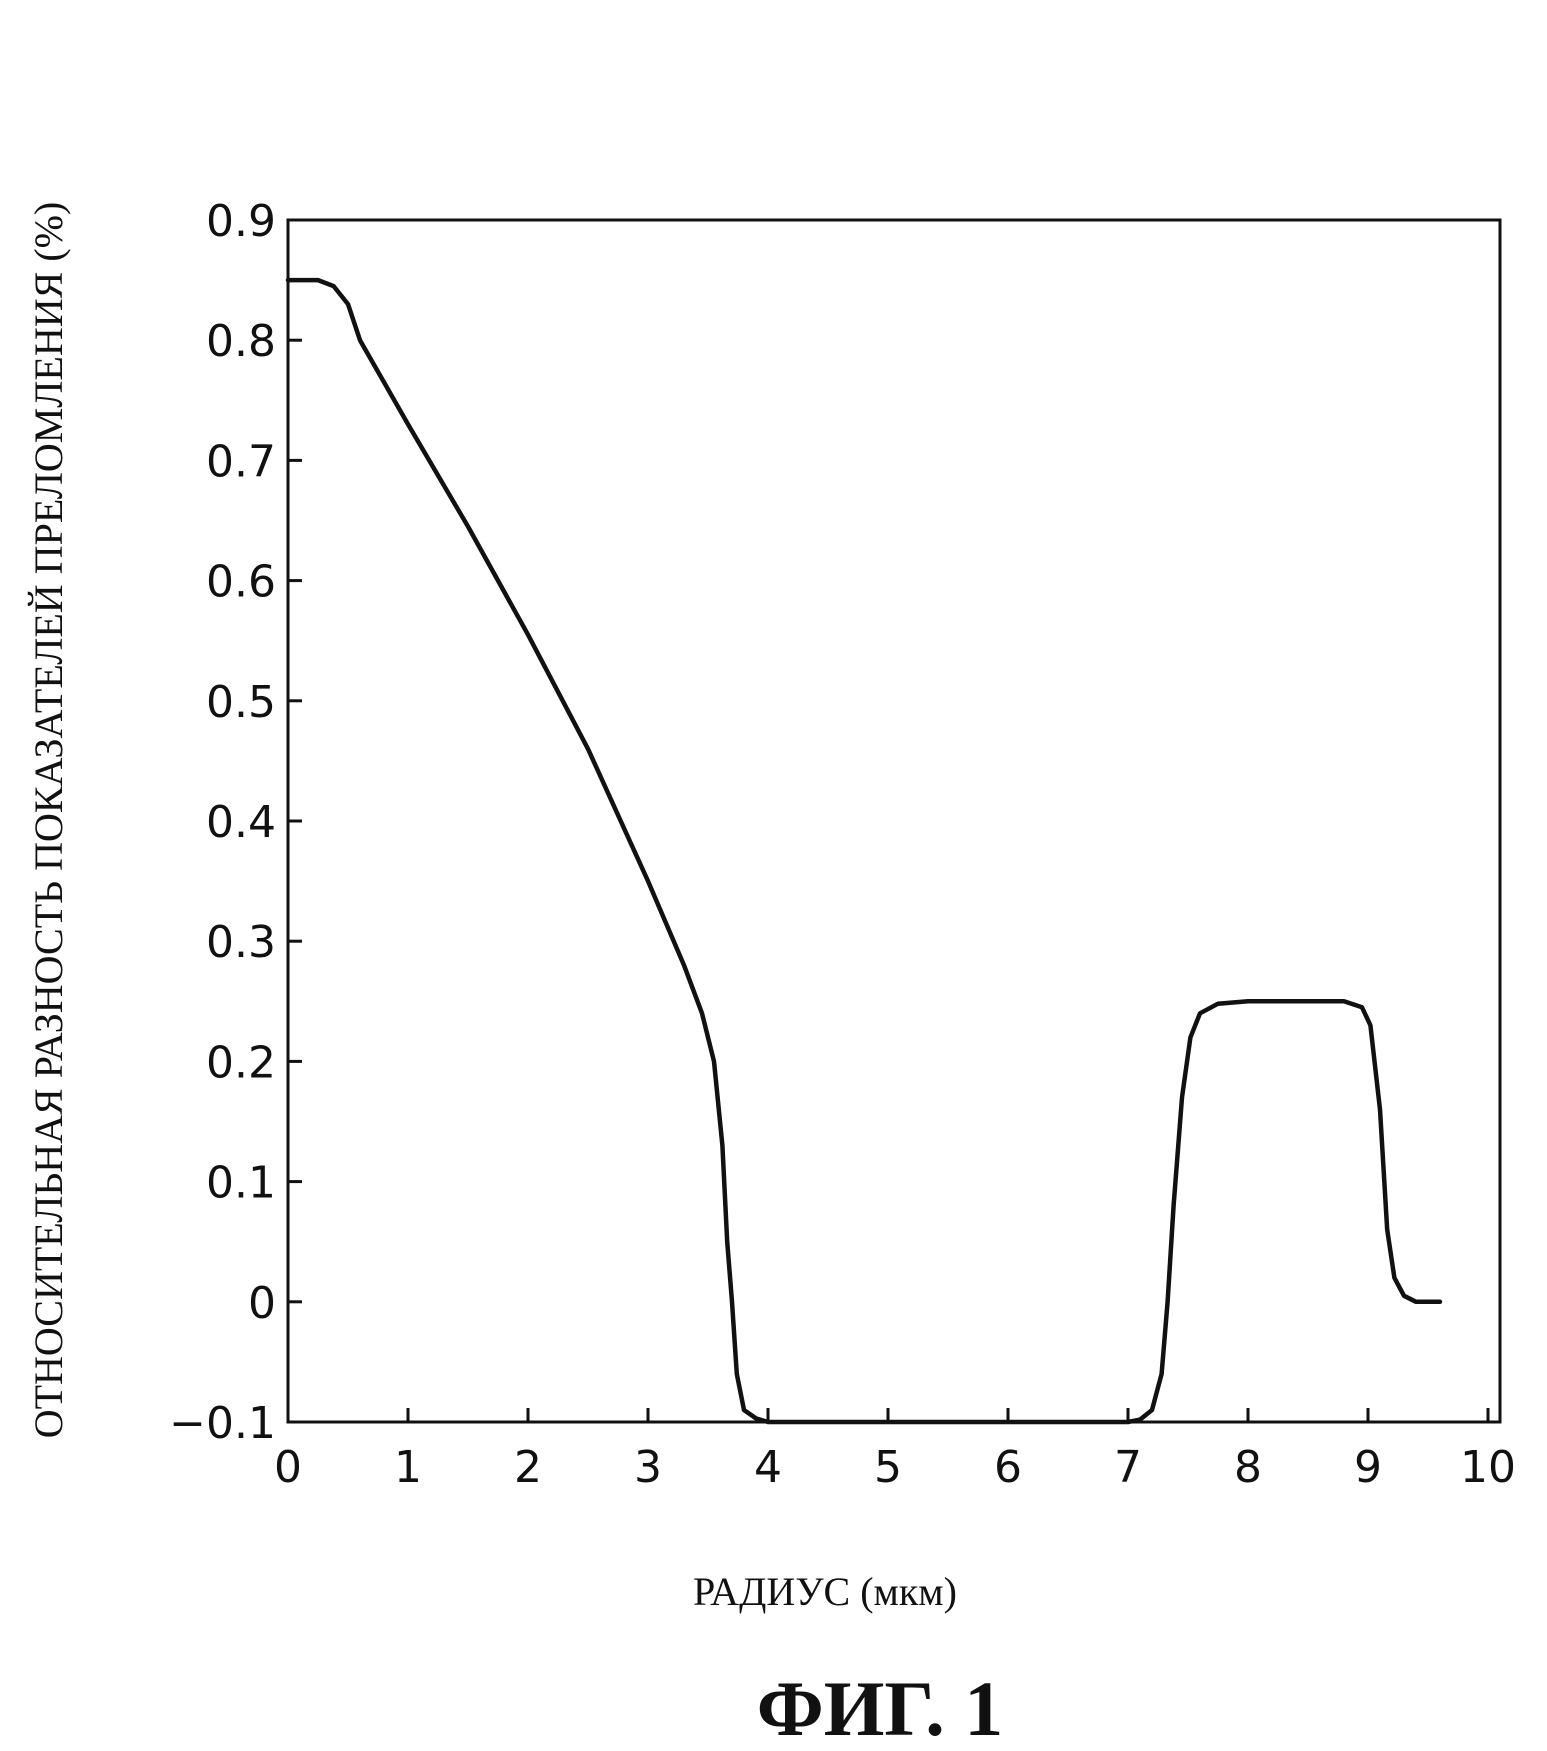 The width and height of the screenshot is (1547, 1751). What do you see at coordinates (648, 1467) in the screenshot?
I see `x-tick-label: 3` at bounding box center [648, 1467].